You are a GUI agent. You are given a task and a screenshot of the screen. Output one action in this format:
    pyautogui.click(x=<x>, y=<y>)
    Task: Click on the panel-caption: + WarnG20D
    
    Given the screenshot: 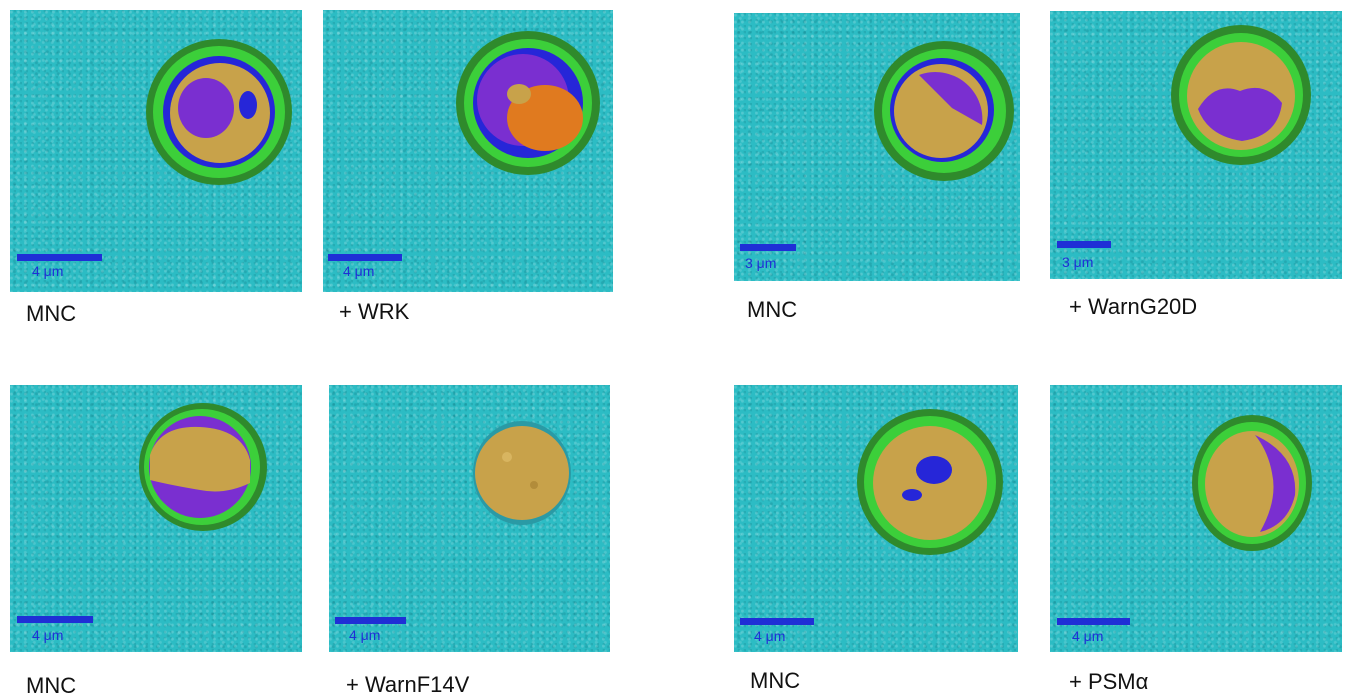 What is the action you would take?
    pyautogui.click(x=1133, y=306)
    